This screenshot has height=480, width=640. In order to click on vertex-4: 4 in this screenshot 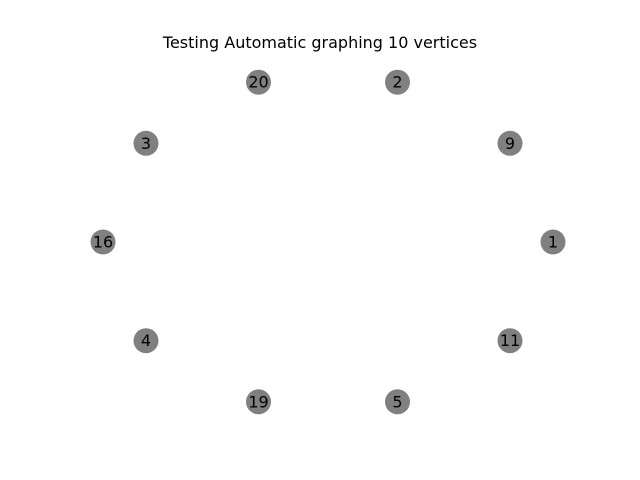, I will do `click(146, 341)`.